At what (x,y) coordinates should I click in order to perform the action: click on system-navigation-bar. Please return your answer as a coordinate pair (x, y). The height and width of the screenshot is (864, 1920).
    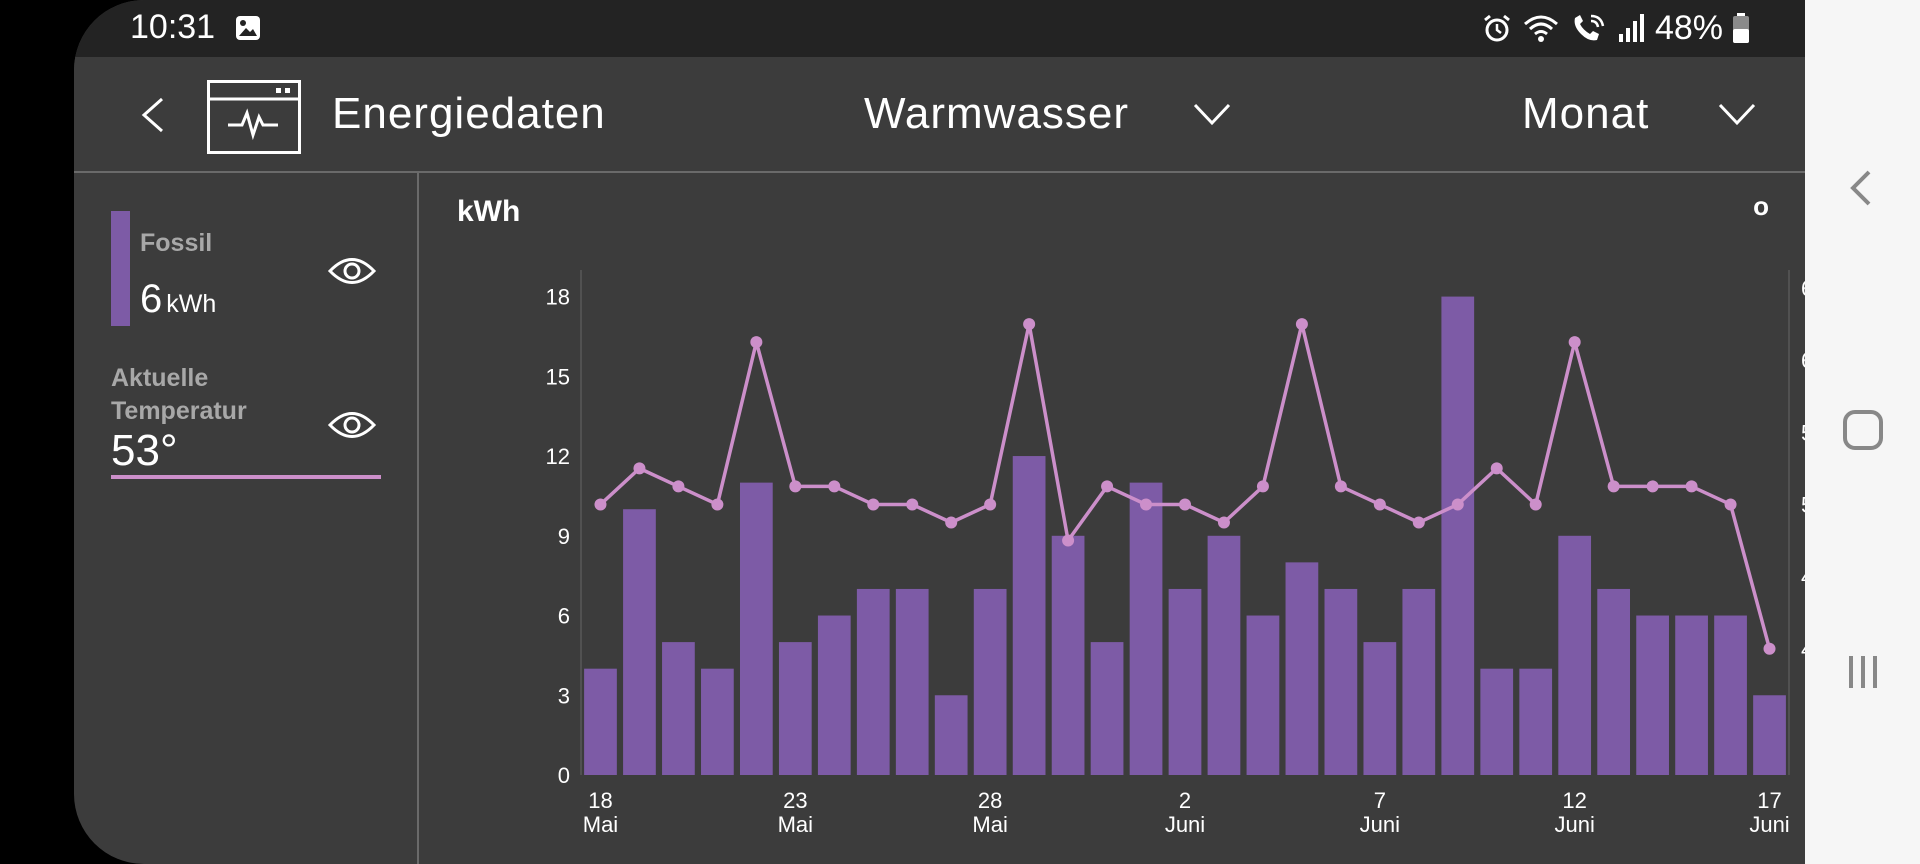
    Looking at the image, I should click on (1862, 432).